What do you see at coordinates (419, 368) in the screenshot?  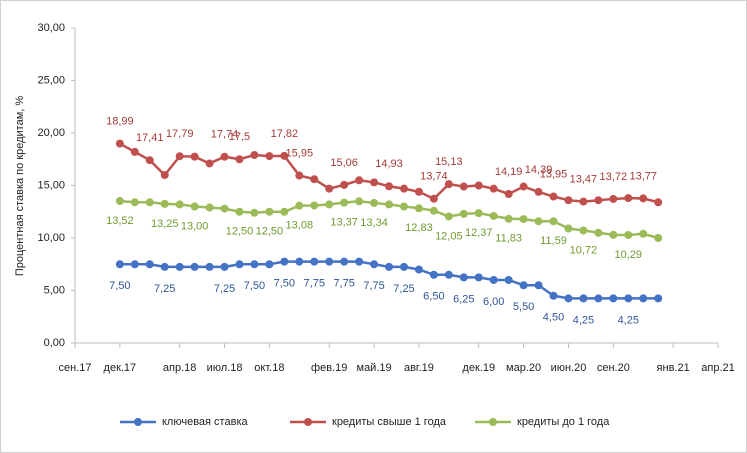 I see `x-tick-label: авг.19` at bounding box center [419, 368].